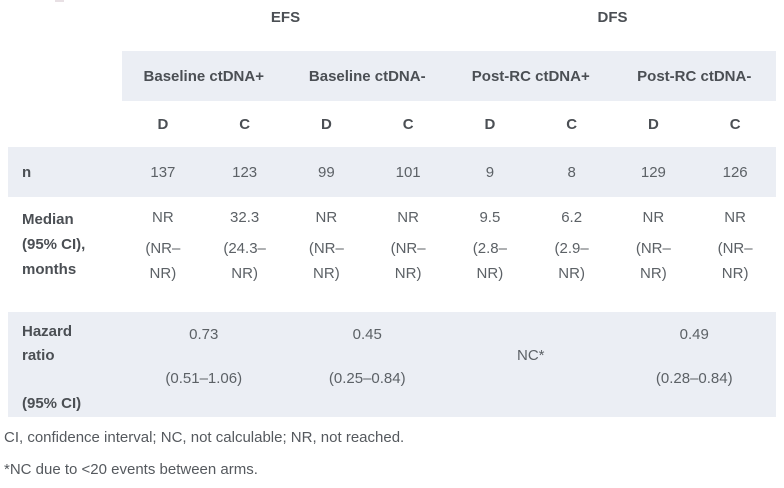 Image resolution: width=784 pixels, height=488 pixels. What do you see at coordinates (571, 172) in the screenshot?
I see `n-value: 8` at bounding box center [571, 172].